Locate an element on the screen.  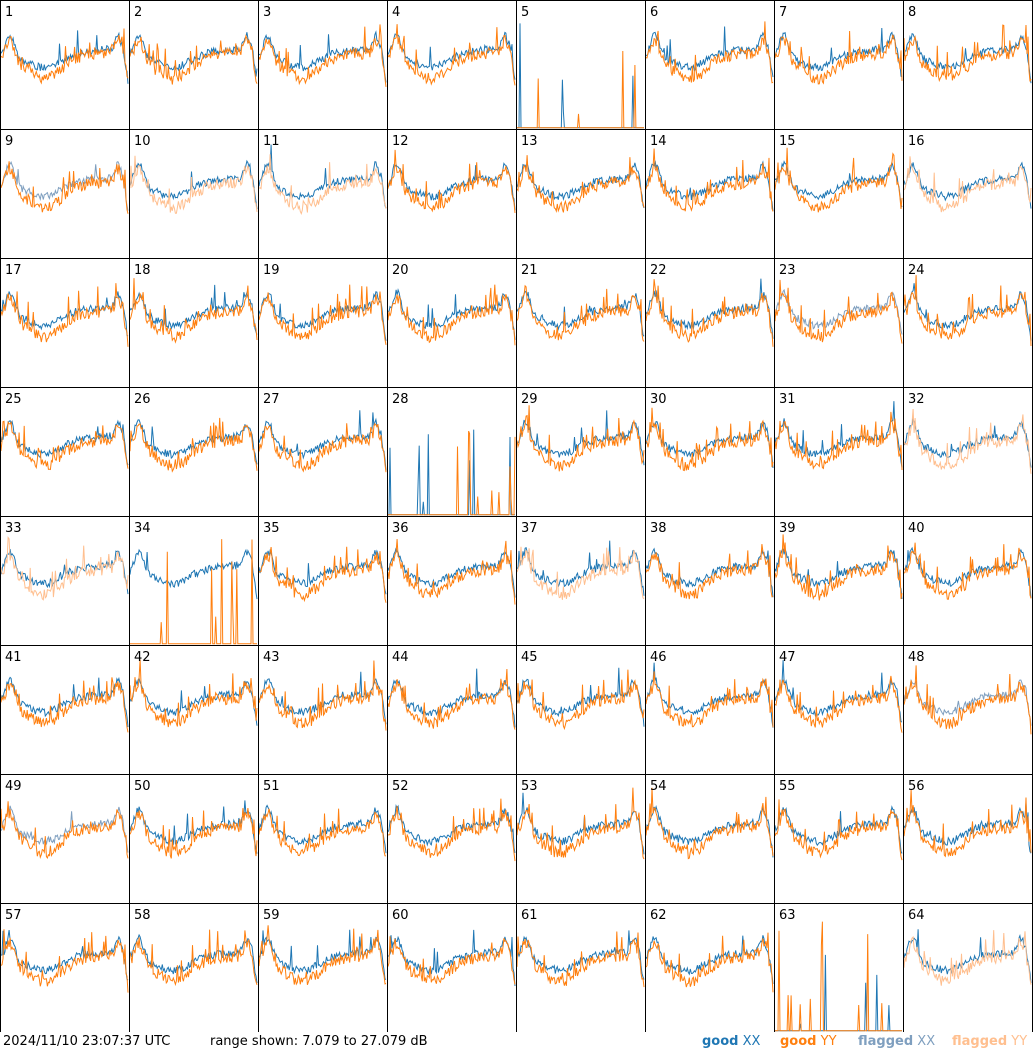
panel-23-label: 23 is located at coordinates (787, 270).